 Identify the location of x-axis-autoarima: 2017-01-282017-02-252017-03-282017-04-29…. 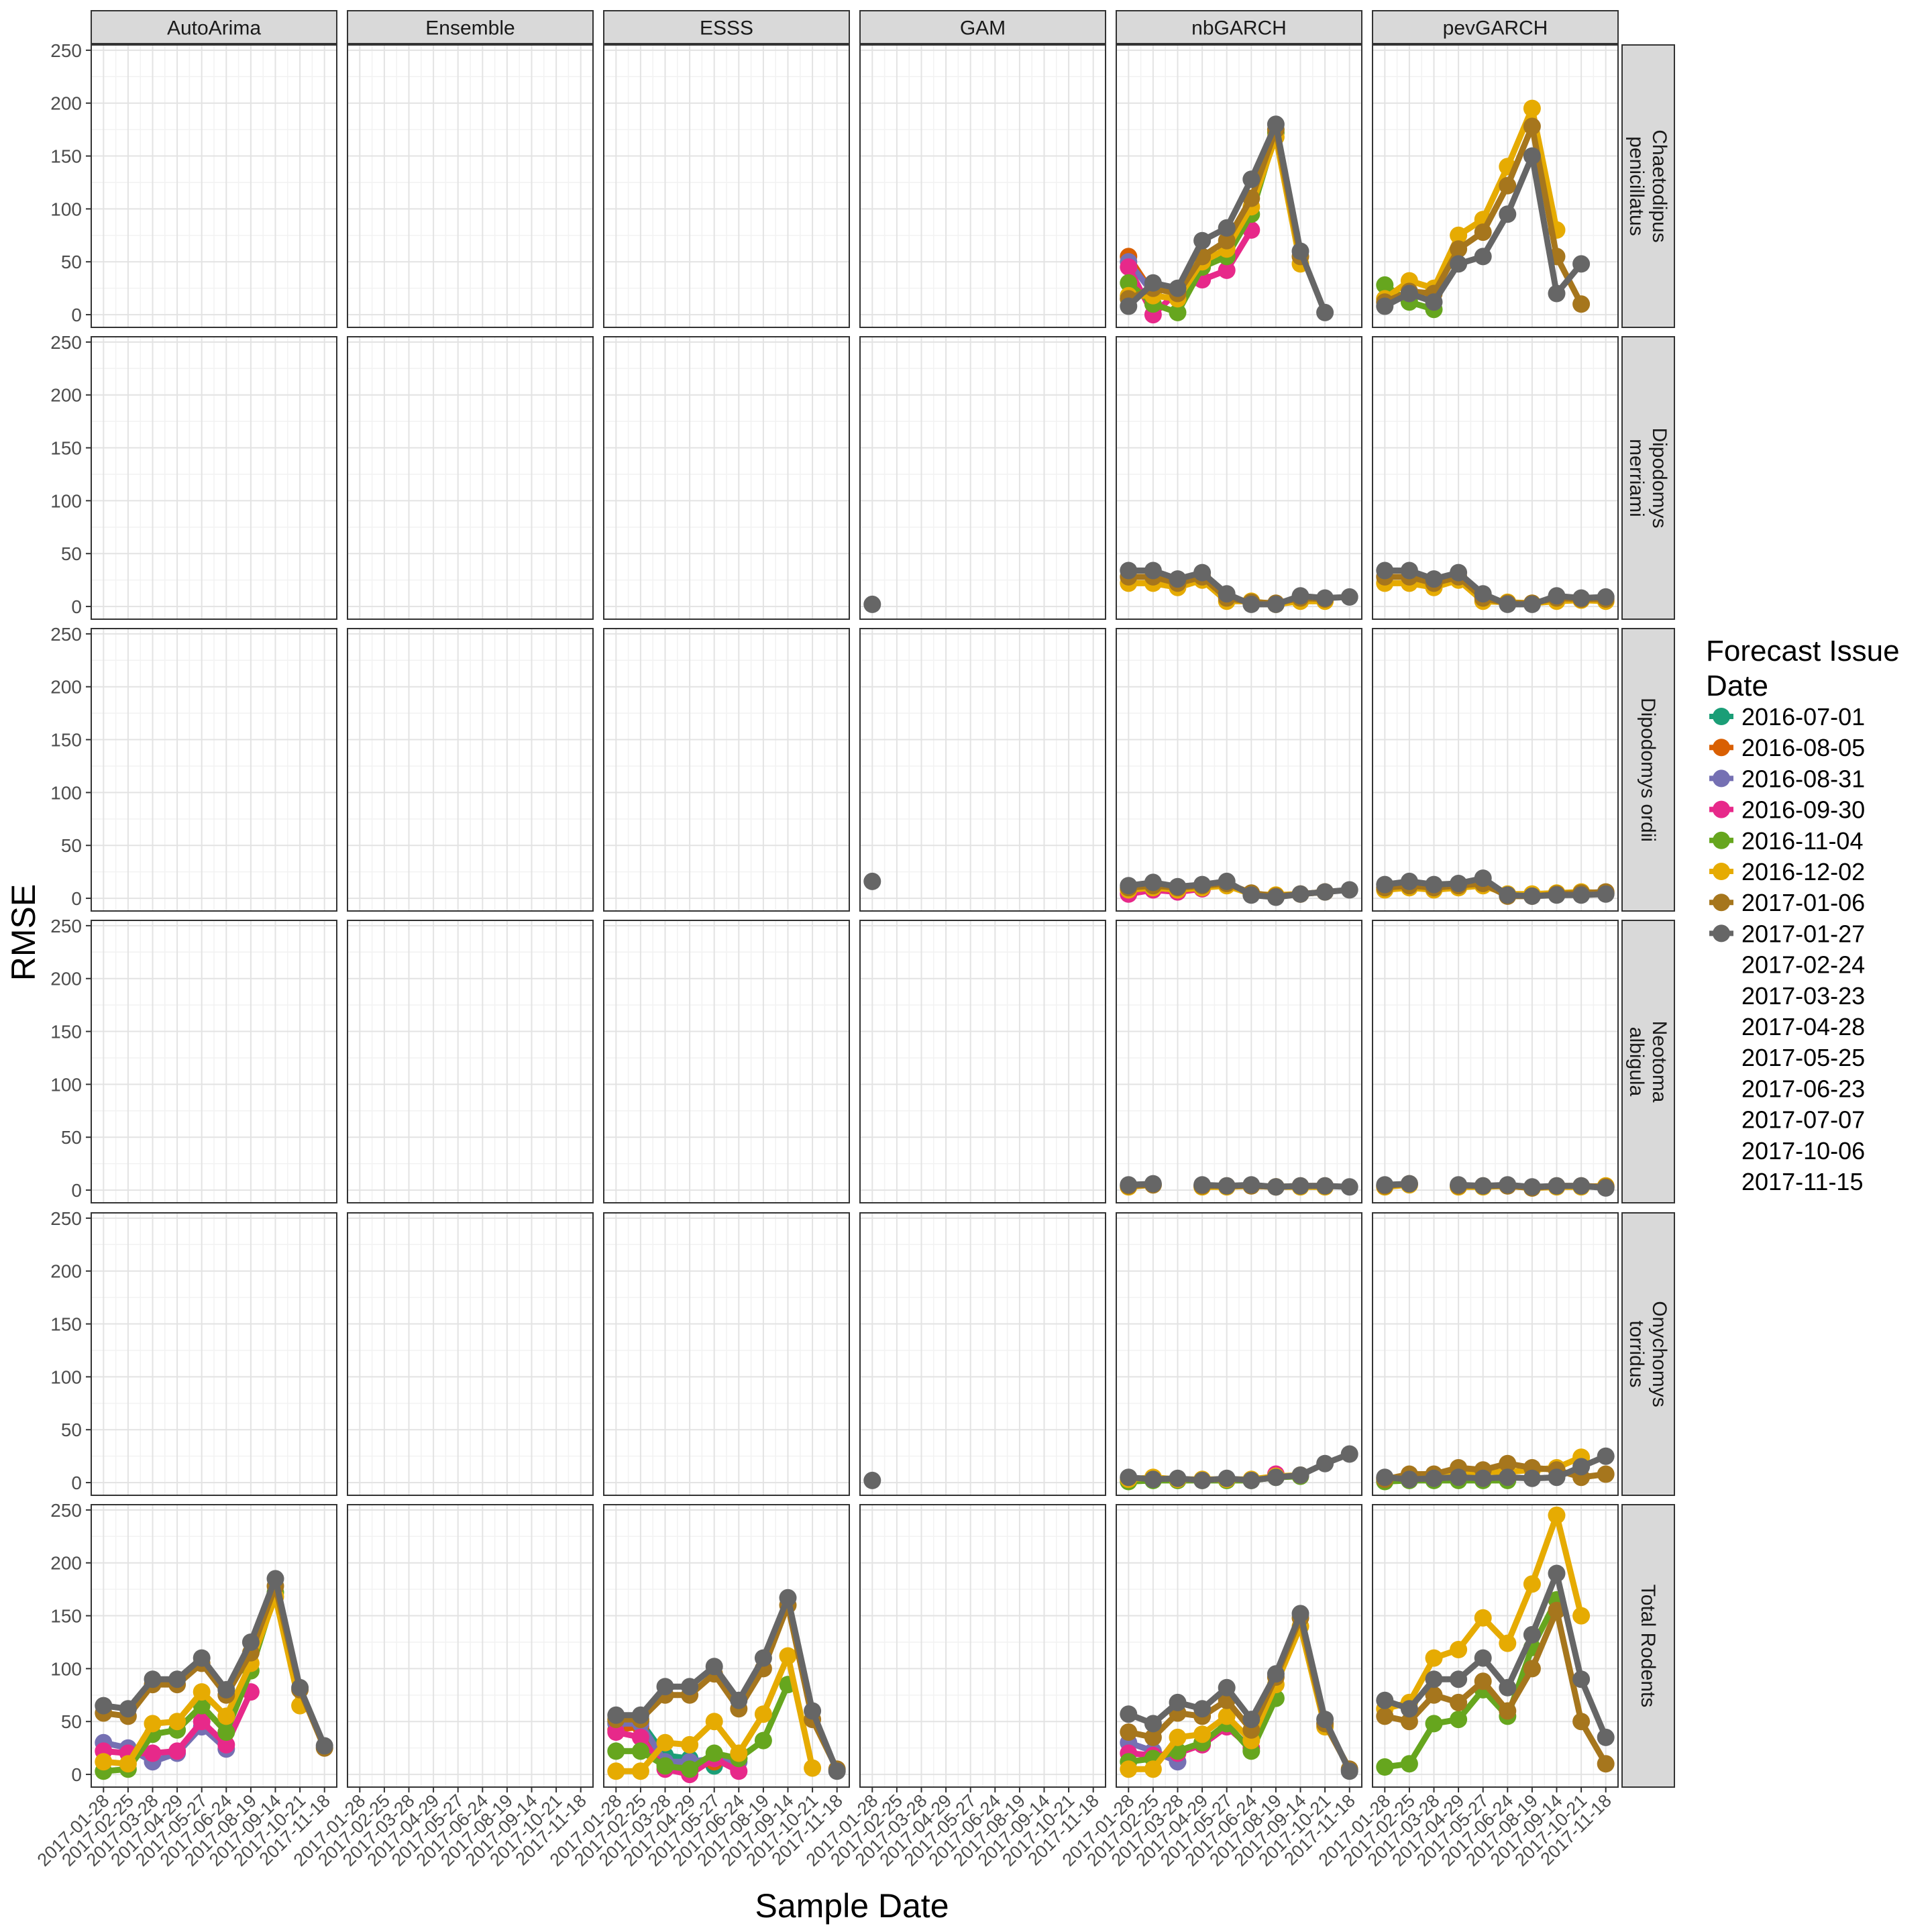
(184, 1828).